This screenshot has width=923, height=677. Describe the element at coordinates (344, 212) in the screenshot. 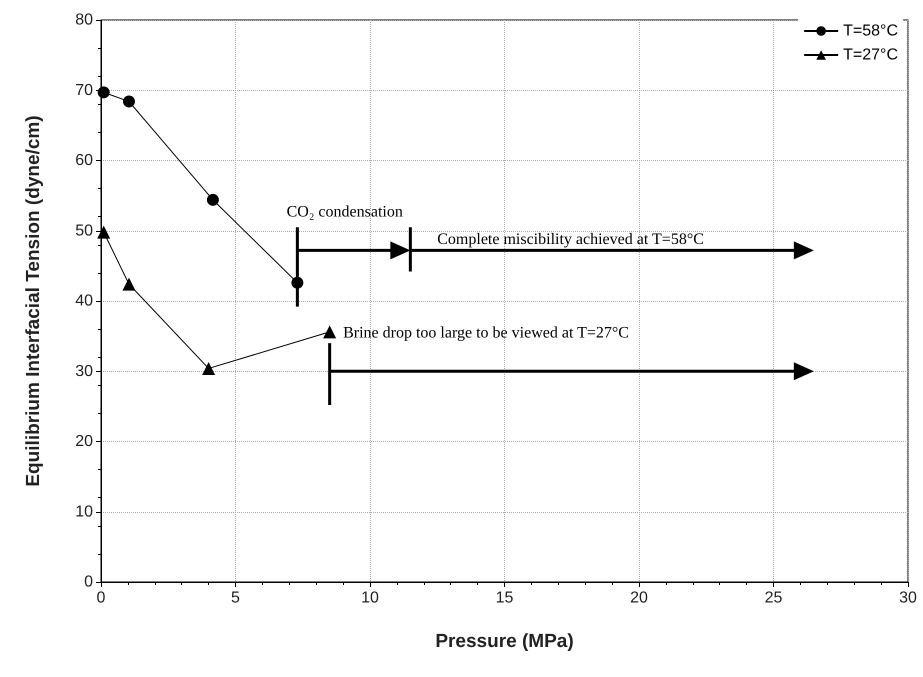

I see `annotation: CO₂ condensation` at that location.